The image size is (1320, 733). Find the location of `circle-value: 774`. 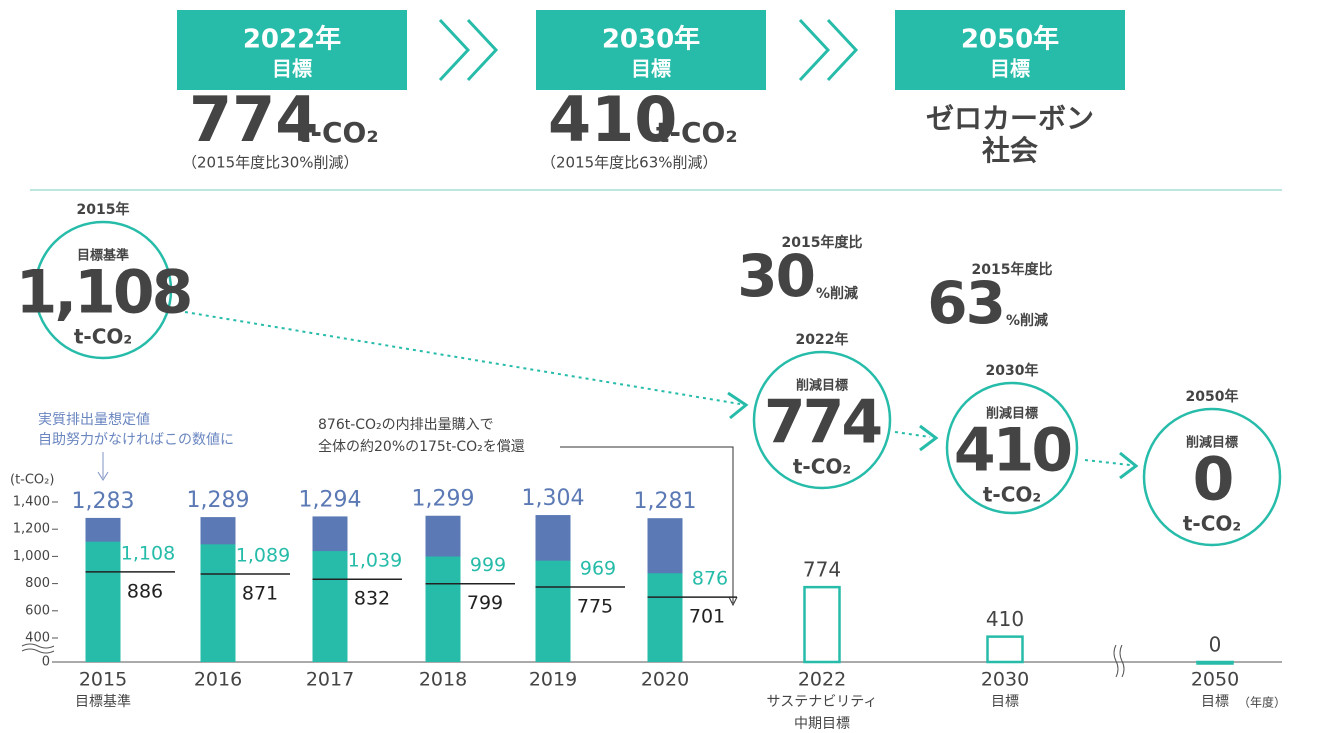

circle-value: 774 is located at coordinates (822, 423).